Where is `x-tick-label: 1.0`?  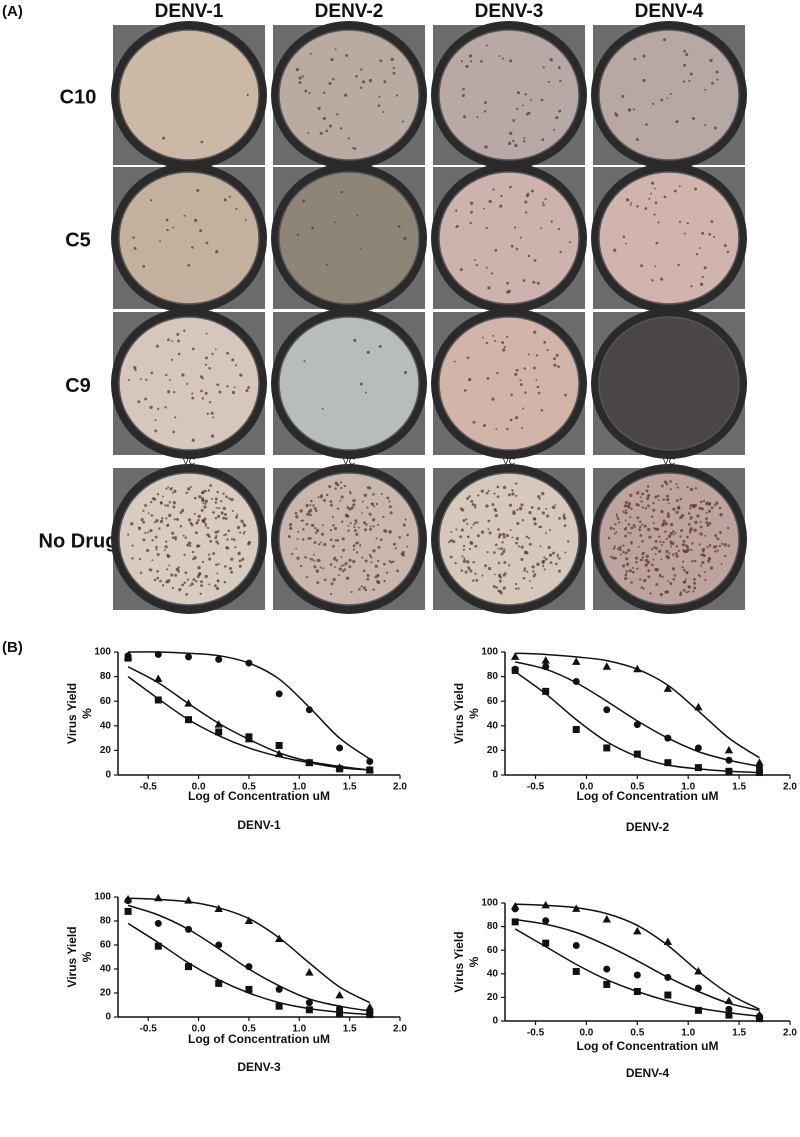
x-tick-label: 1.0 is located at coordinates (299, 787).